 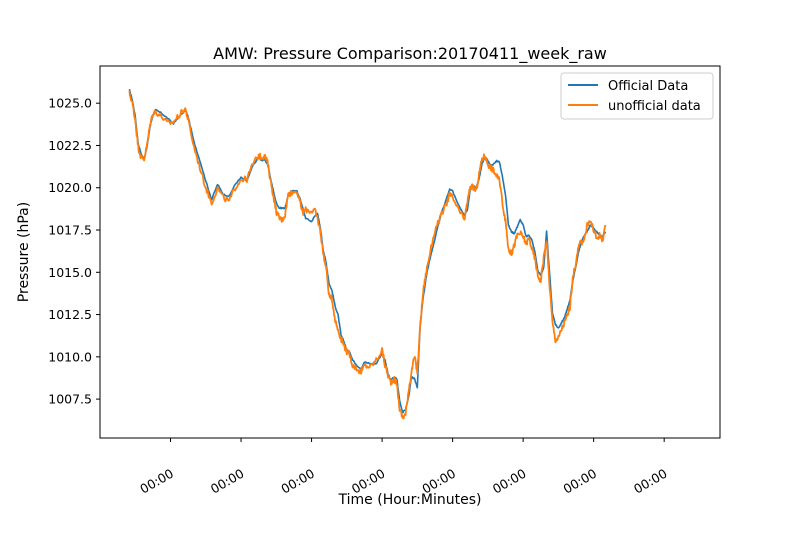 I want to click on legend-label-unofficial: unofficial data, so click(x=654, y=106).